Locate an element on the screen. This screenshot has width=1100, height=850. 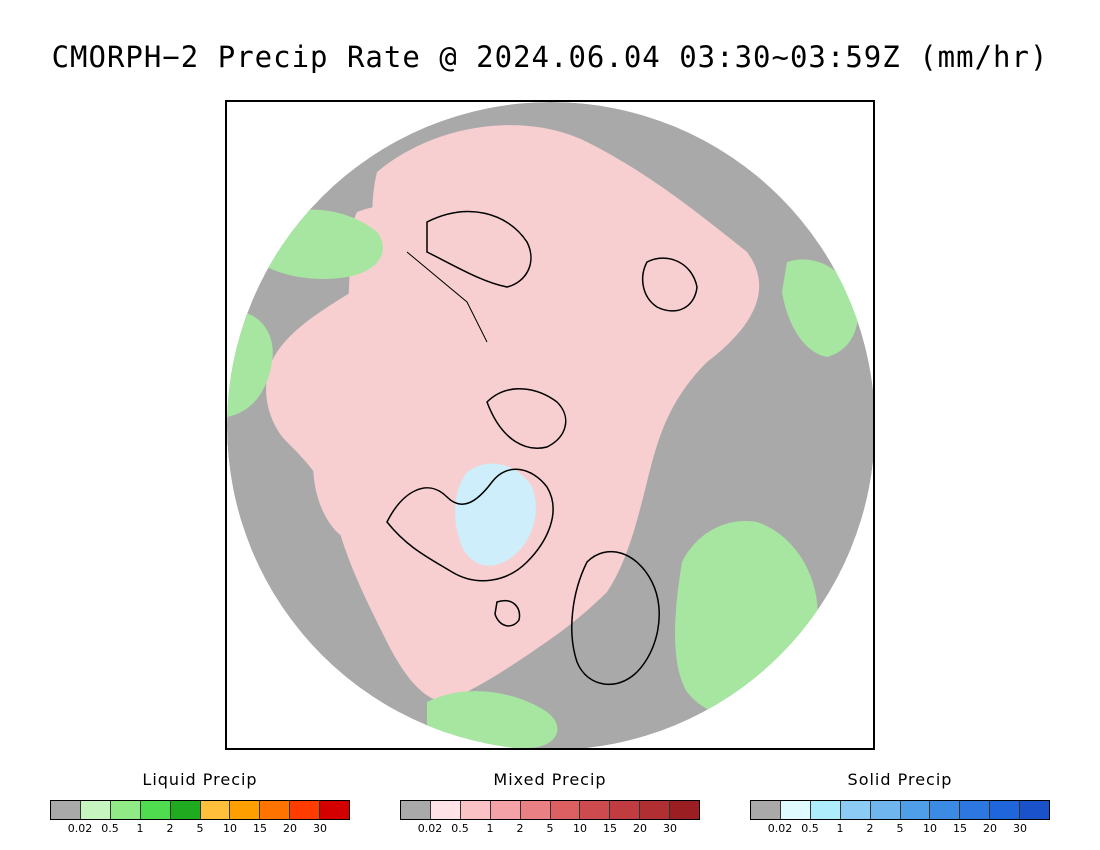
country-border is located at coordinates (447, 297).